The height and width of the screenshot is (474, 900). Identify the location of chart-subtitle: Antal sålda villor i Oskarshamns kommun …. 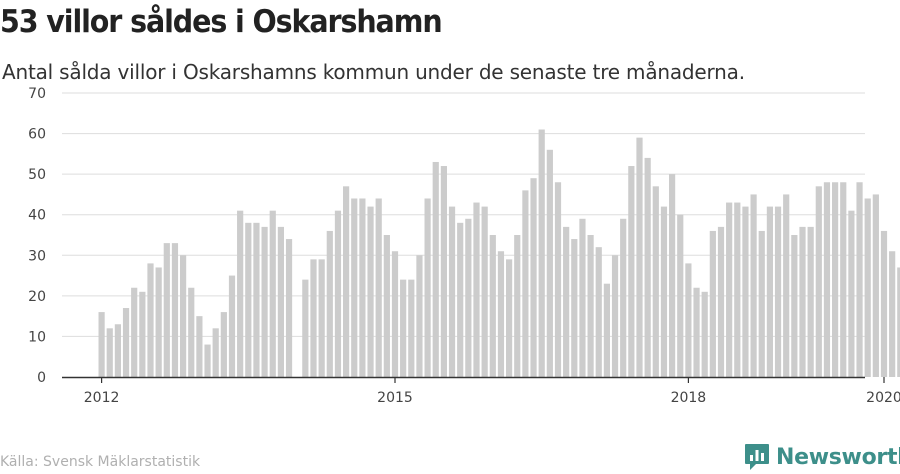
(373, 72).